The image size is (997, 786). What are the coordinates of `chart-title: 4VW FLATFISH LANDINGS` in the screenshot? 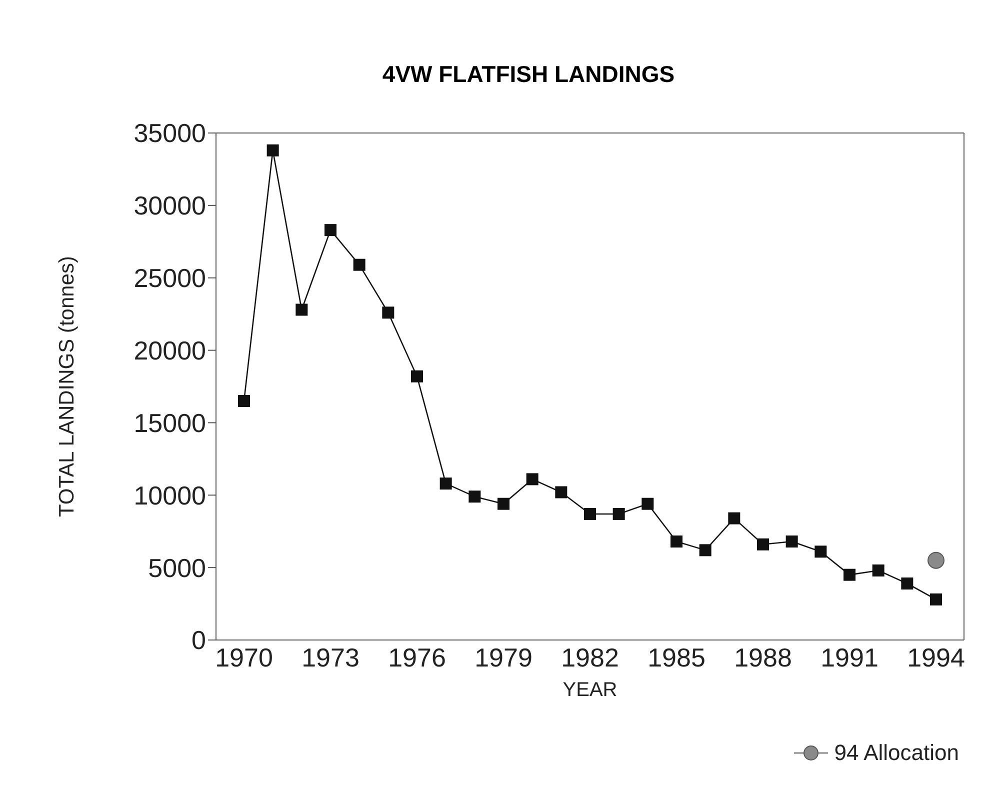 It's located at (528, 74).